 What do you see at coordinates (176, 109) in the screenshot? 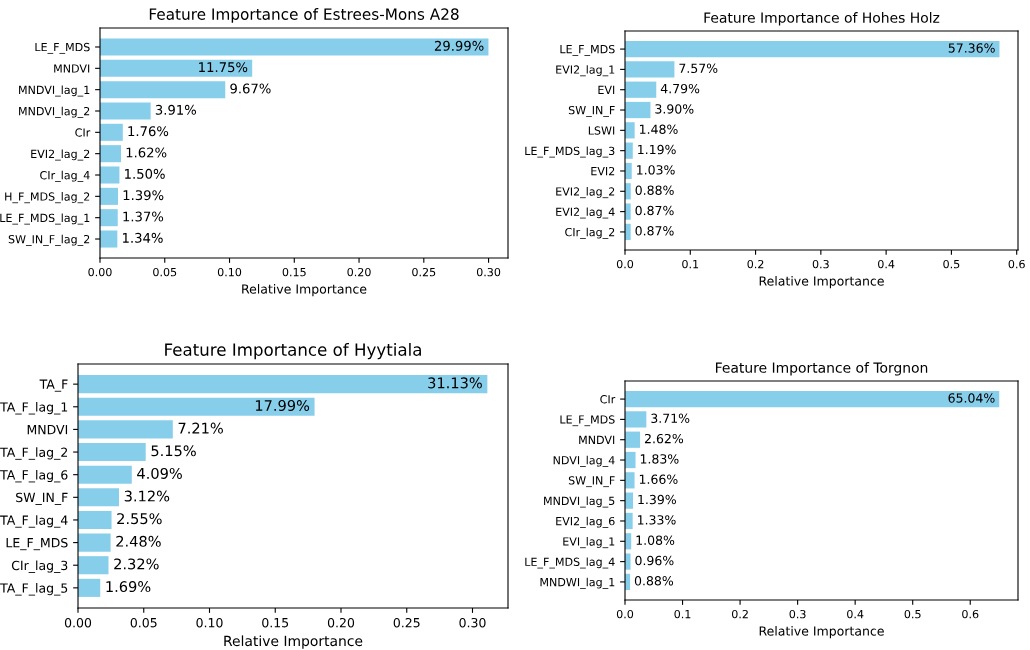
I see `data-label: 3.91%` at bounding box center [176, 109].